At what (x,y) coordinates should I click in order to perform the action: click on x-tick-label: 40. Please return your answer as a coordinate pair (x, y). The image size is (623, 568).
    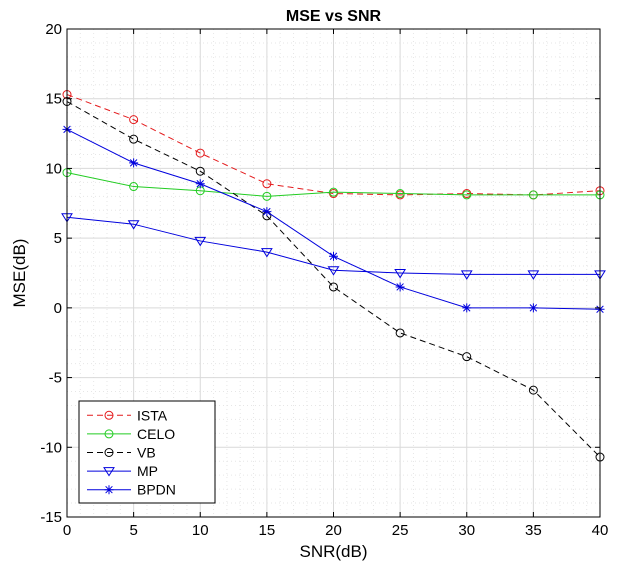
    Looking at the image, I should click on (600, 530).